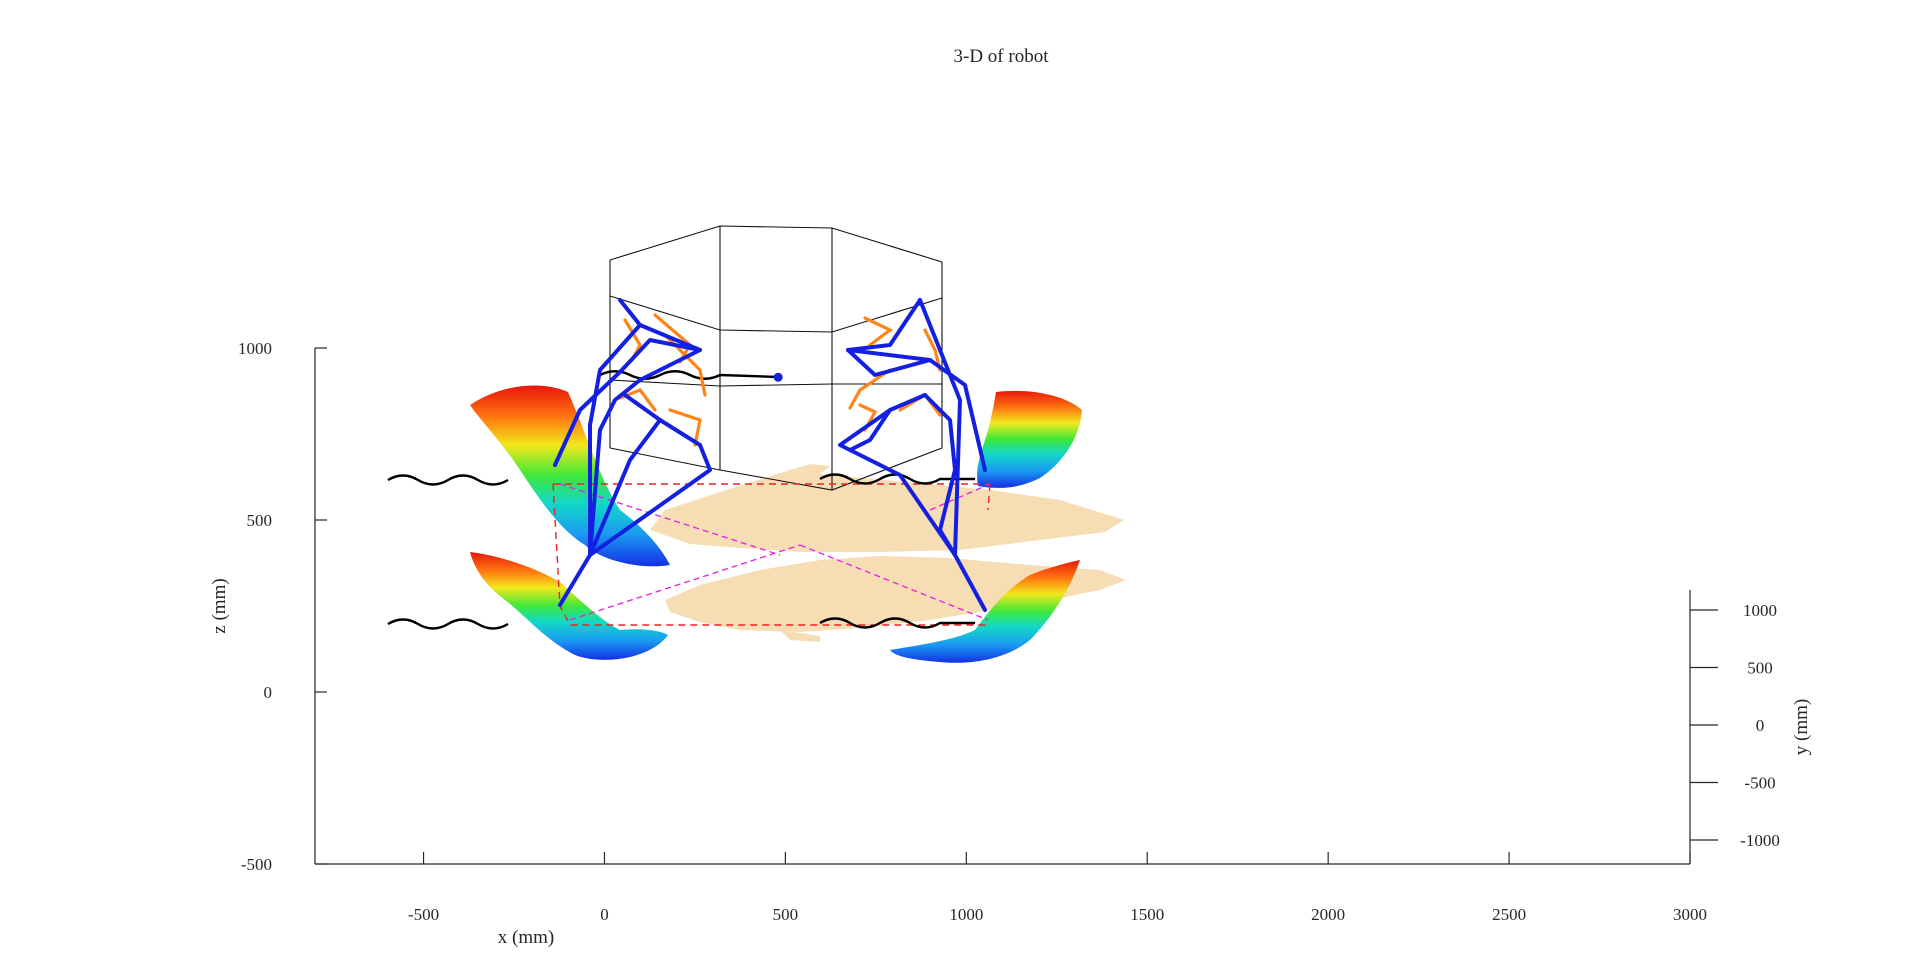  What do you see at coordinates (1760, 725) in the screenshot?
I see `y-tick-label: 0` at bounding box center [1760, 725].